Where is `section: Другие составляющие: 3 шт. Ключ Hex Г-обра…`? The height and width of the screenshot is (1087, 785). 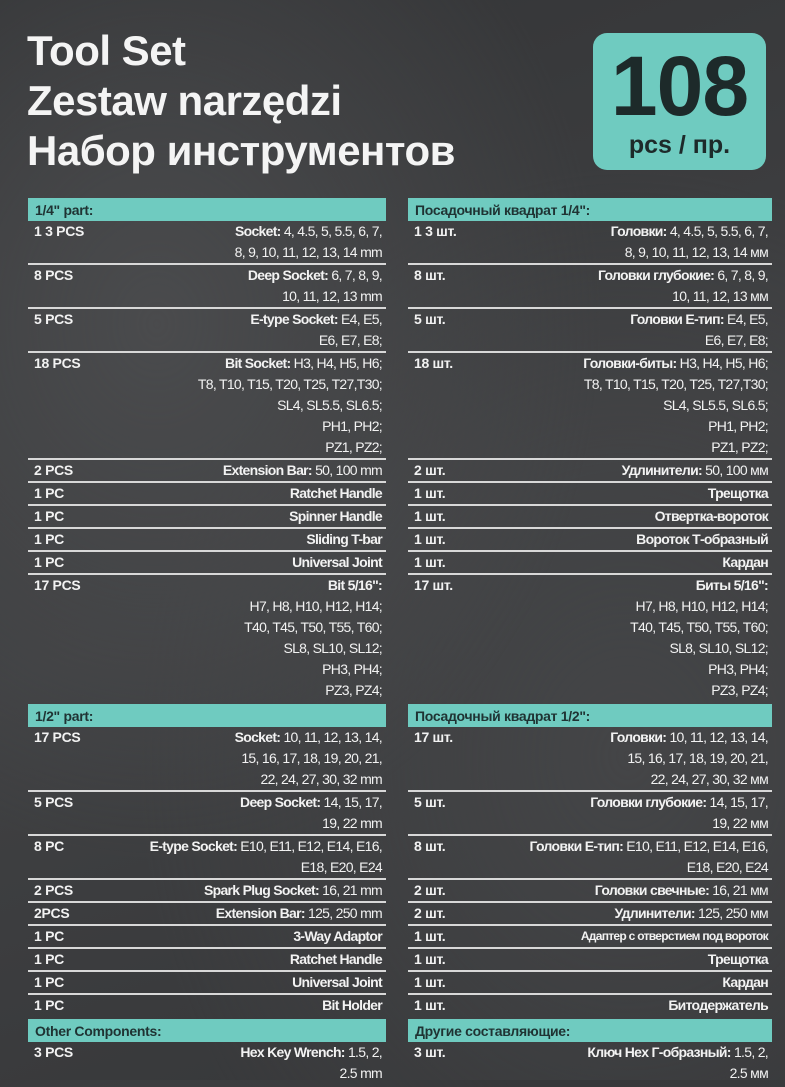 section: Другие составляющие: 3 шт. Ключ Hex Г-обра… is located at coordinates (590, 1051).